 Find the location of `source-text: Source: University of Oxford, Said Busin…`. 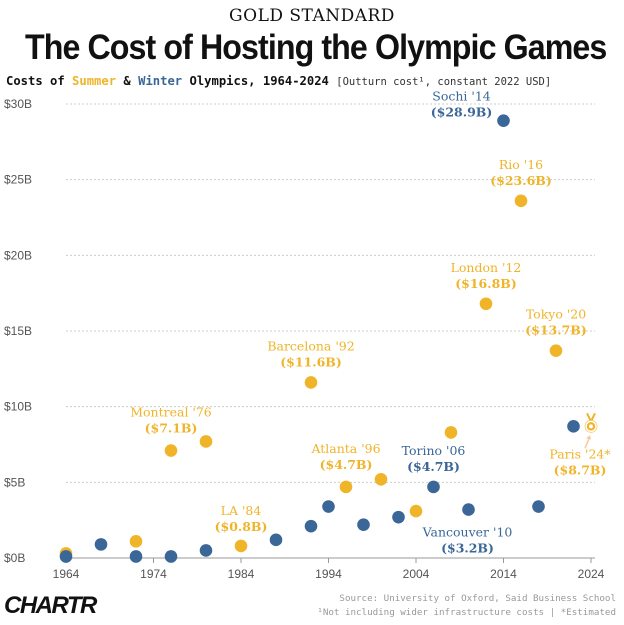

source-text: Source: University of Oxford, Said Busin… is located at coordinates (477, 598).